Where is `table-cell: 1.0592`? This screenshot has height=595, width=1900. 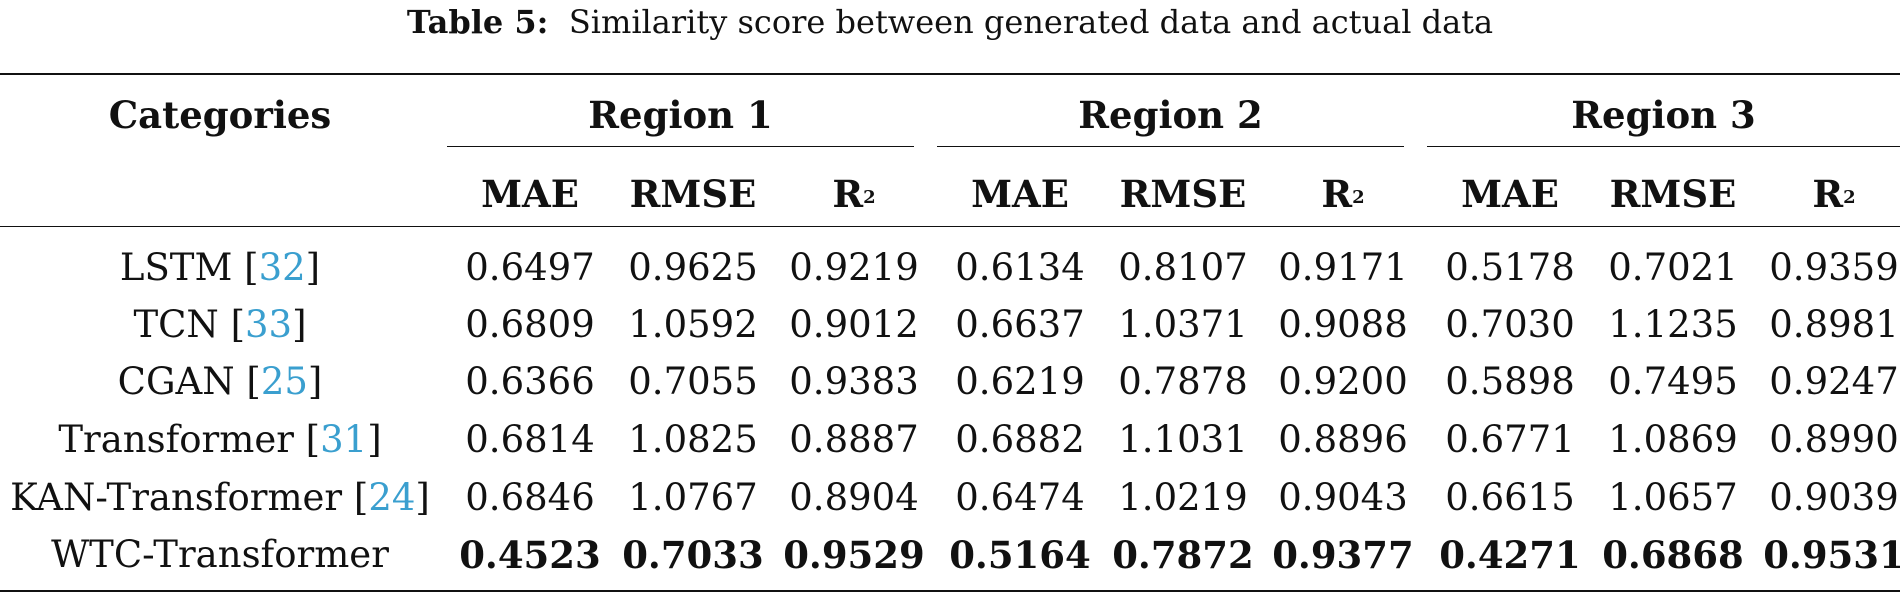
table-cell: 1.0592 is located at coordinates (693, 324).